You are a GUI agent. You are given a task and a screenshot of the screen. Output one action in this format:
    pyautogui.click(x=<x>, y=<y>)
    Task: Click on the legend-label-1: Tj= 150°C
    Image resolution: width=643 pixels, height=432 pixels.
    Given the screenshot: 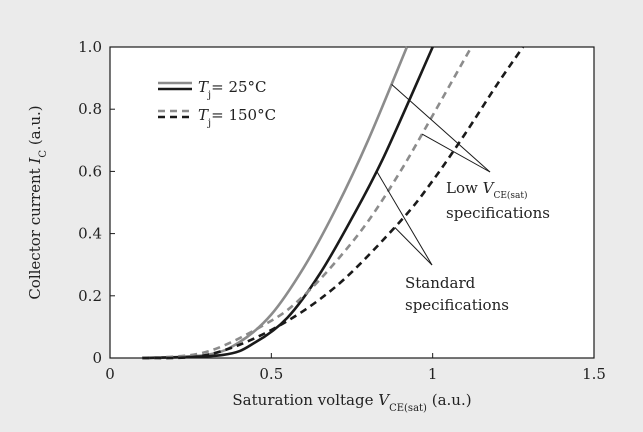 What is the action you would take?
    pyautogui.click(x=237, y=117)
    